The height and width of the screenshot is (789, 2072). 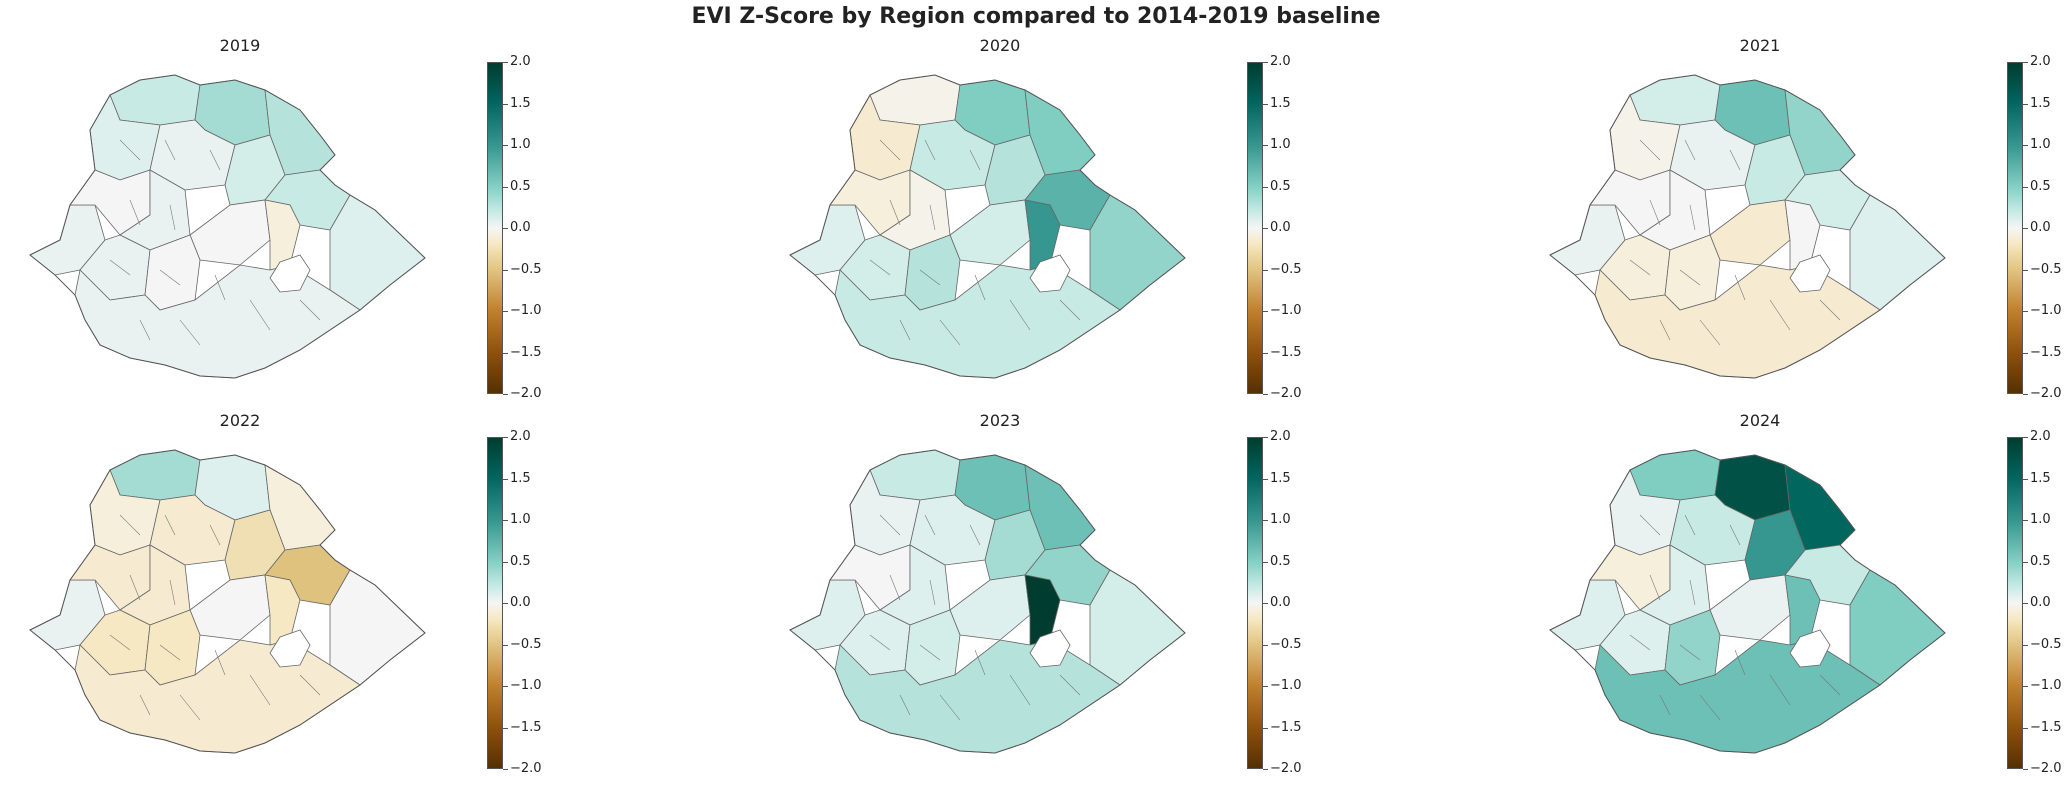 I want to click on map-panel-2023: 2023 2.0 1.5 1.0 0.5 0.0 −0.5 −1.0 −1.5 −2.0, so click(x=1040, y=575).